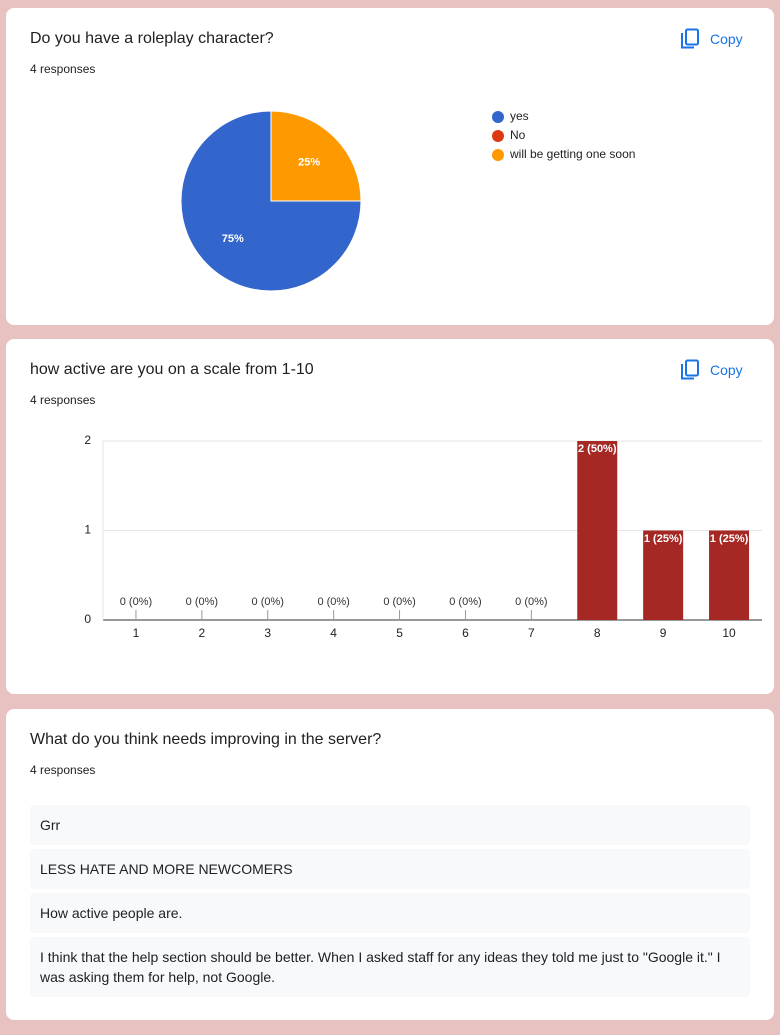 This screenshot has height=1035, width=780. What do you see at coordinates (597, 633) in the screenshot?
I see `x-tick-label: 8` at bounding box center [597, 633].